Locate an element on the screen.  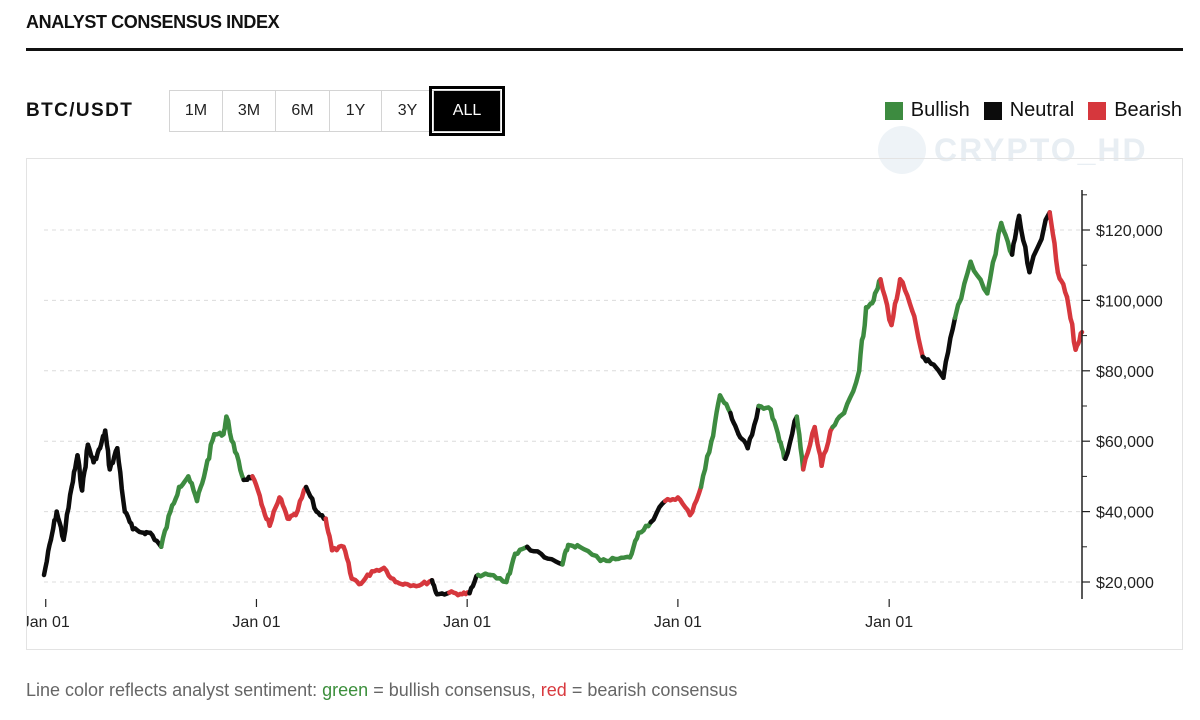
legend-label-bearish: Bearish is located at coordinates (1148, 110).